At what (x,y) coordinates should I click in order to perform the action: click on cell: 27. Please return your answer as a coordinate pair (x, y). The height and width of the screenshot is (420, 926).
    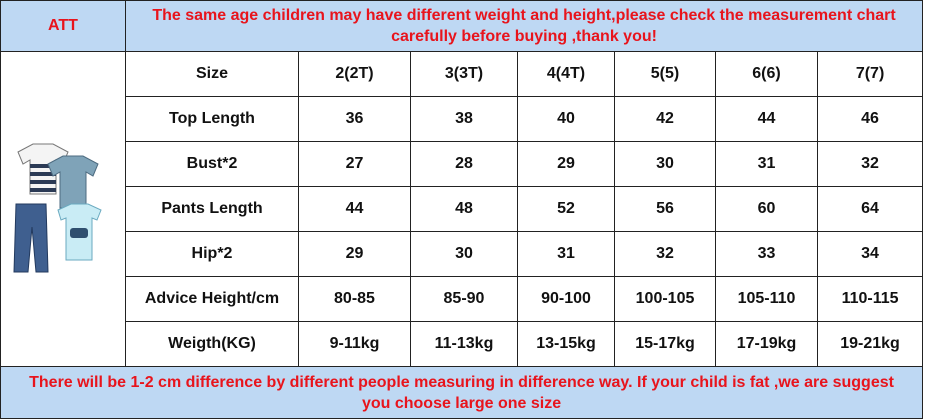
    Looking at the image, I should click on (354, 164).